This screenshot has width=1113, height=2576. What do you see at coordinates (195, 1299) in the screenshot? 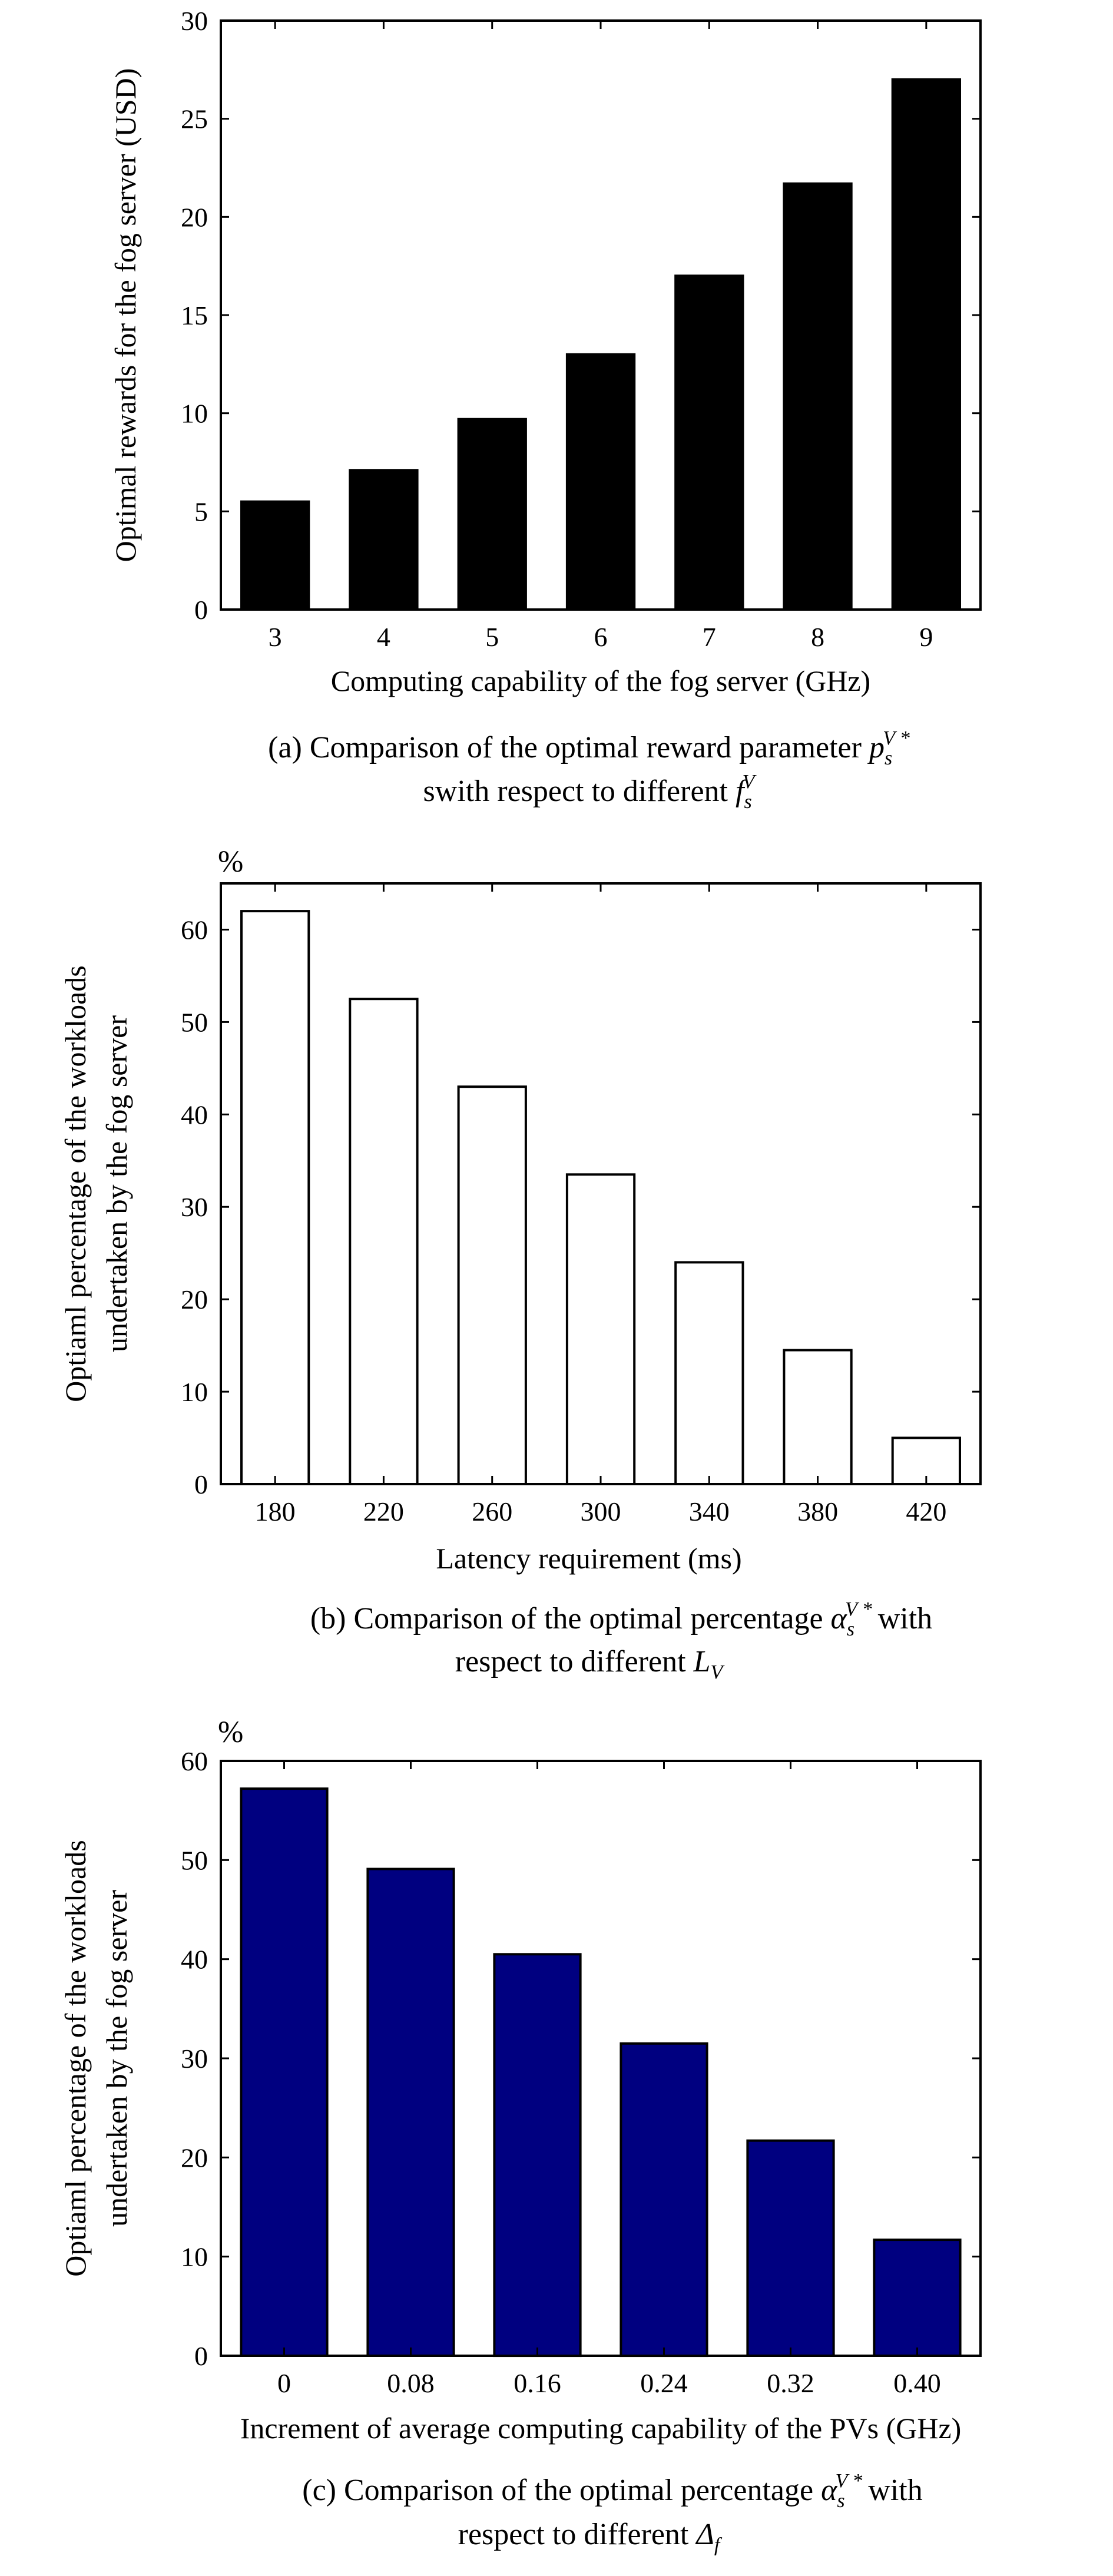
I see `panel-b-y-tick-label: 20` at bounding box center [195, 1299].